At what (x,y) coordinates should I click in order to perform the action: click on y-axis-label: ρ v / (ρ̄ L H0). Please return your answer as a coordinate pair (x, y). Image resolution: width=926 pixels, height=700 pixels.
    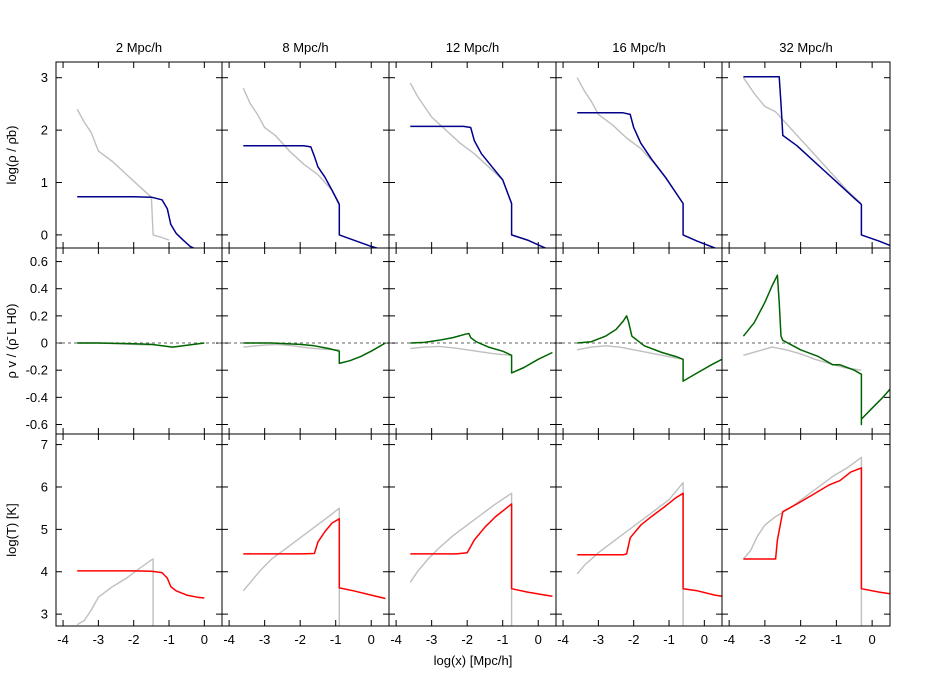
    Looking at the image, I should click on (11, 341).